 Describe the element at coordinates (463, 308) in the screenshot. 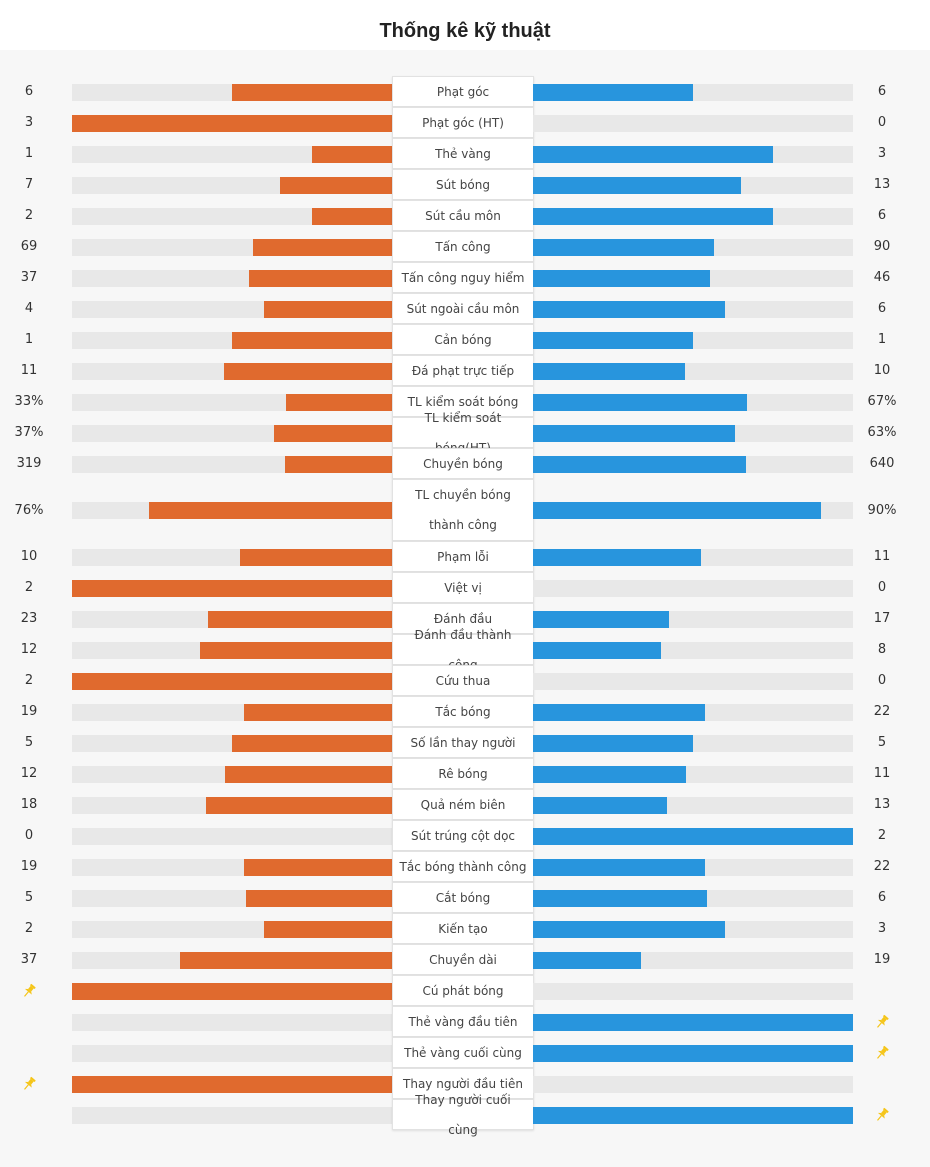

I see `stat-label: Sút ngoài cầu môn` at that location.